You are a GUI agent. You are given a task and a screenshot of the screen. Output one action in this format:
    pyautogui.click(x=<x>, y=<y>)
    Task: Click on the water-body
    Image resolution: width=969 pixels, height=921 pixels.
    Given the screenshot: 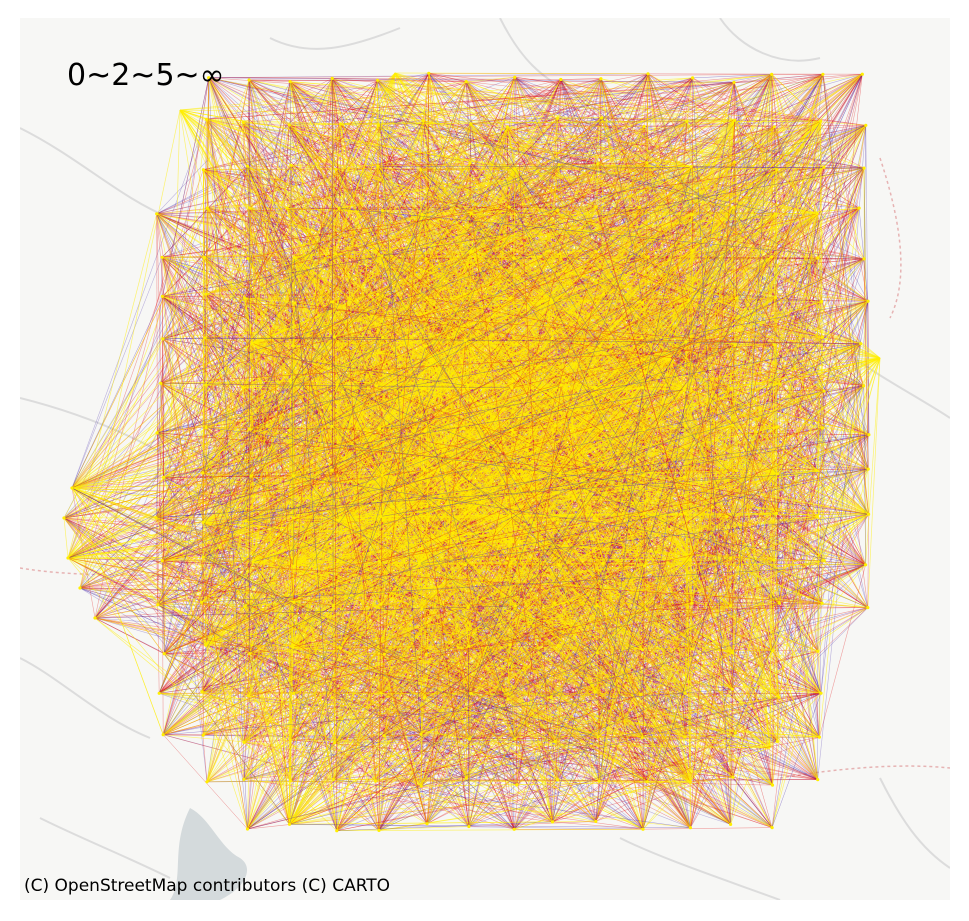 What is the action you would take?
    pyautogui.click(x=209, y=854)
    